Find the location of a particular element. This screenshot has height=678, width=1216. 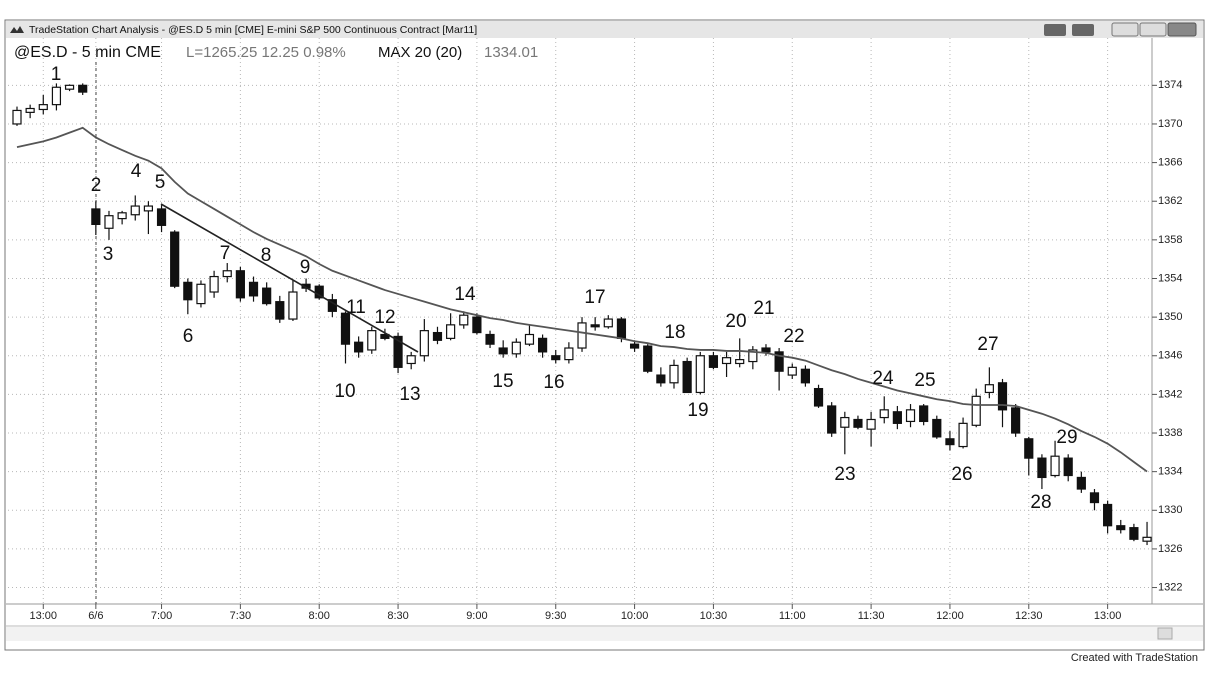

bar-number: 3 is located at coordinates (108, 254).